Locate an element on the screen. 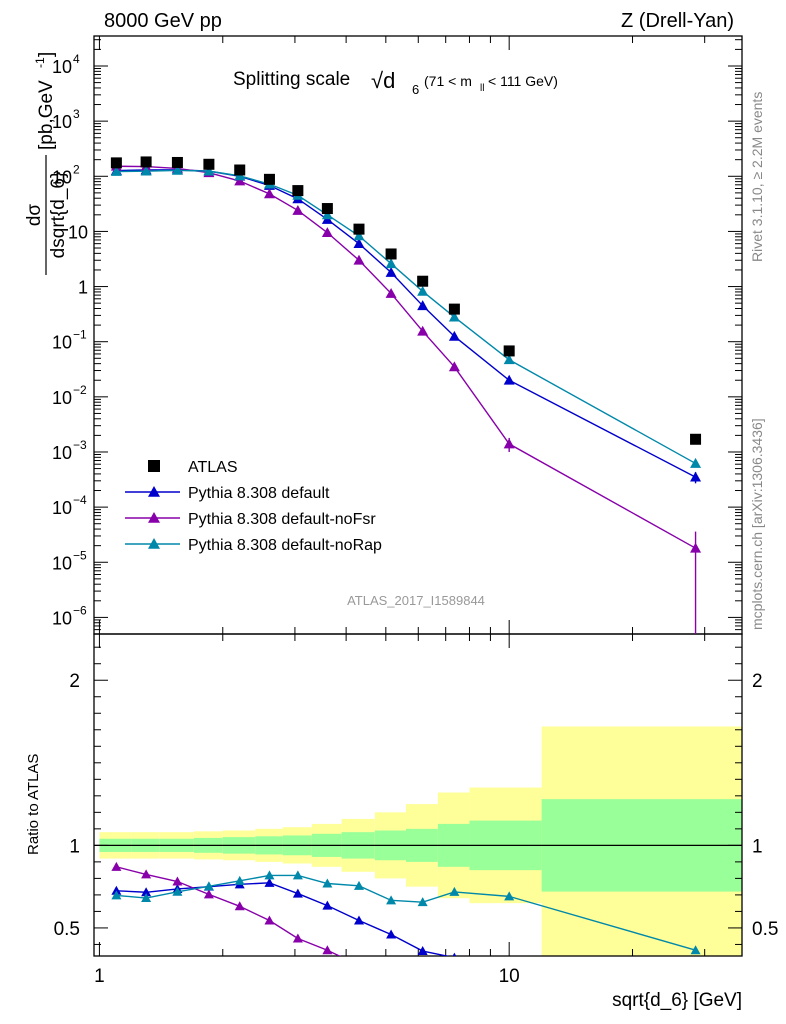  y-tick-label-exp: −1 is located at coordinates (80, 335).